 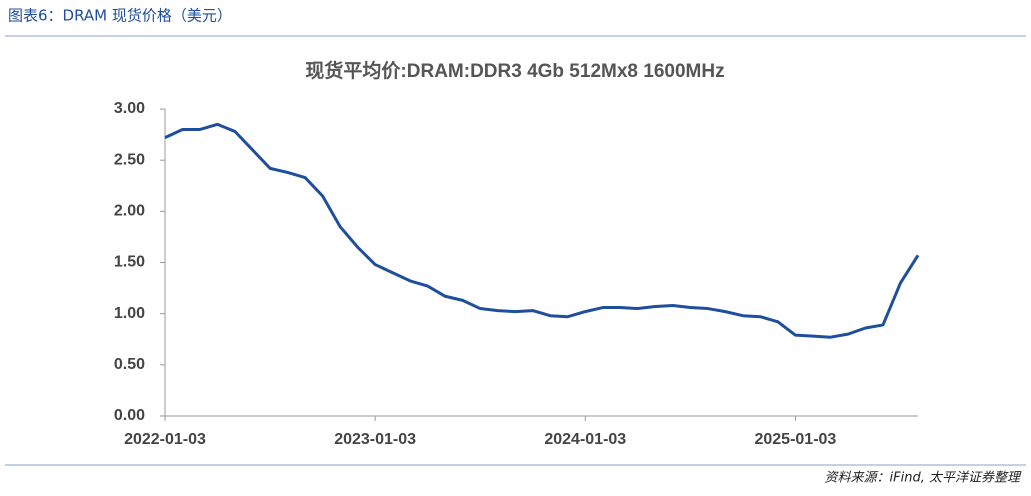 What do you see at coordinates (585, 439) in the screenshot?
I see `x-tick-label: 2024-01-03` at bounding box center [585, 439].